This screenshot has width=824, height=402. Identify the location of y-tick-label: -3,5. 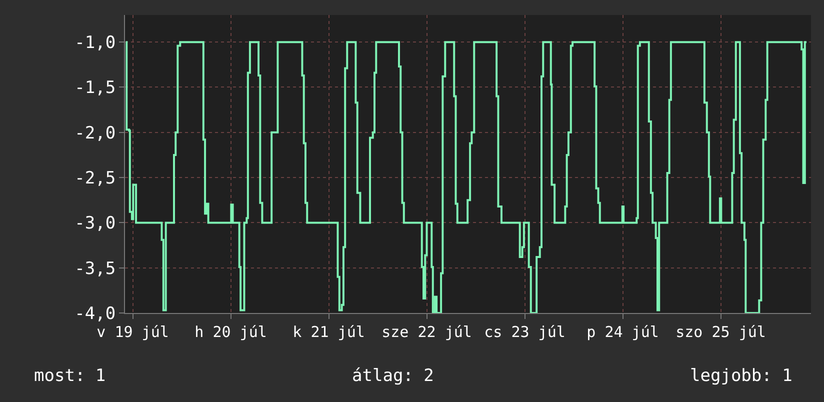
(95, 268).